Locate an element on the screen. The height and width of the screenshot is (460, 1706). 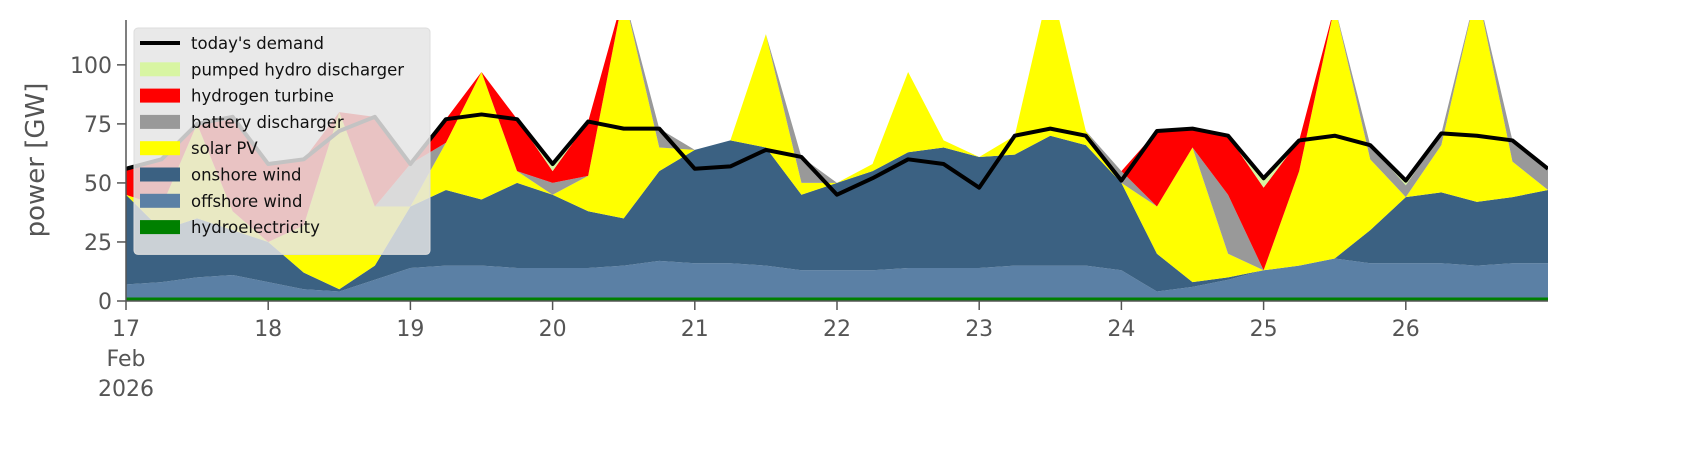
legend-label: offshore wind is located at coordinates (246, 201).